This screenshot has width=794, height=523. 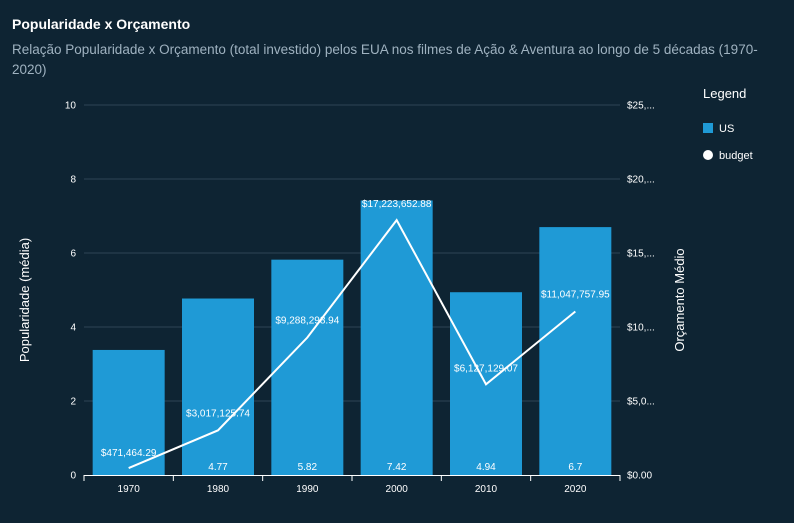 What do you see at coordinates (486, 467) in the screenshot?
I see `bar-value-label: 4.94` at bounding box center [486, 467].